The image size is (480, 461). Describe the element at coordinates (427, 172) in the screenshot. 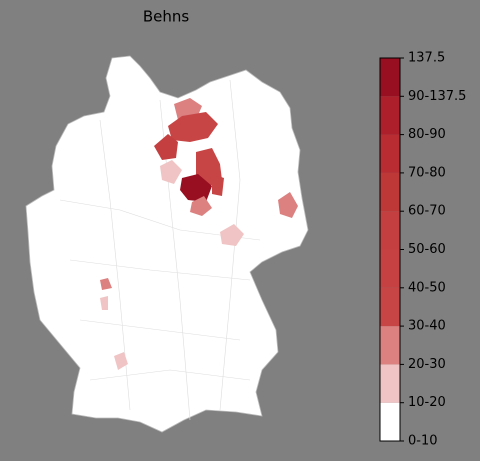

I see `colorbar-label: 70-80` at that location.